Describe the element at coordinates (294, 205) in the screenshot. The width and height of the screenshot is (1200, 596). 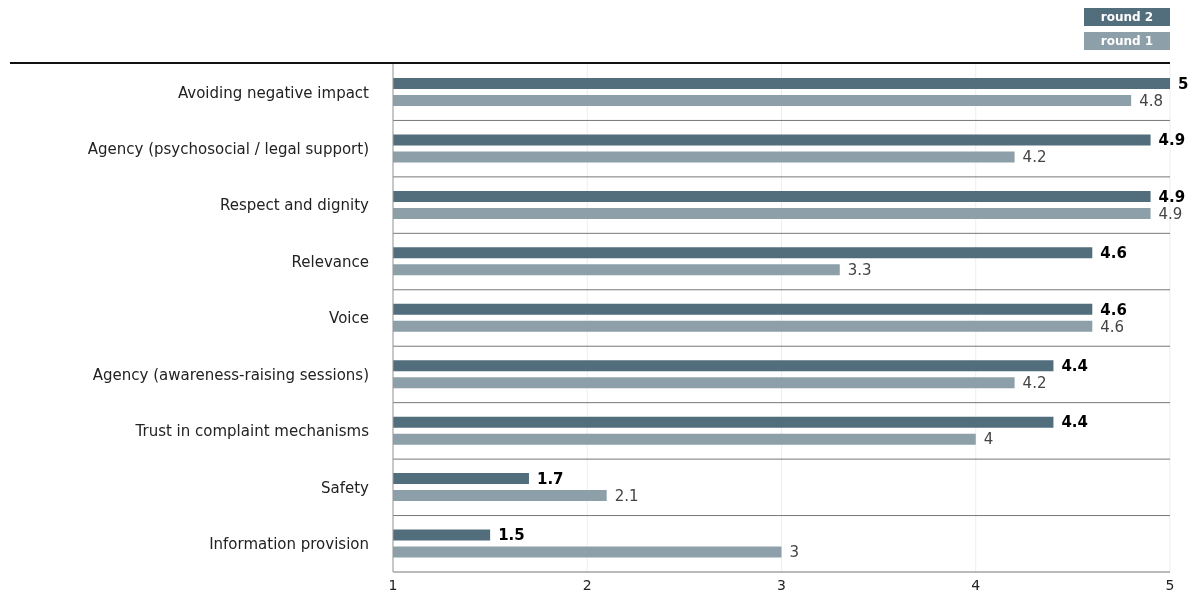
I see `y-tick-label: Respect and dignity` at that location.